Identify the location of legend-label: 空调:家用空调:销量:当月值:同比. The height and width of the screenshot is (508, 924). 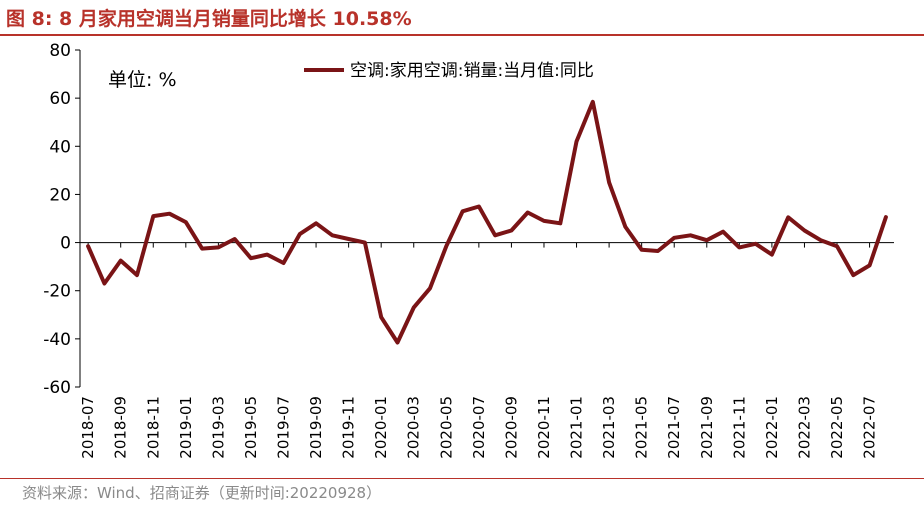
(472, 71).